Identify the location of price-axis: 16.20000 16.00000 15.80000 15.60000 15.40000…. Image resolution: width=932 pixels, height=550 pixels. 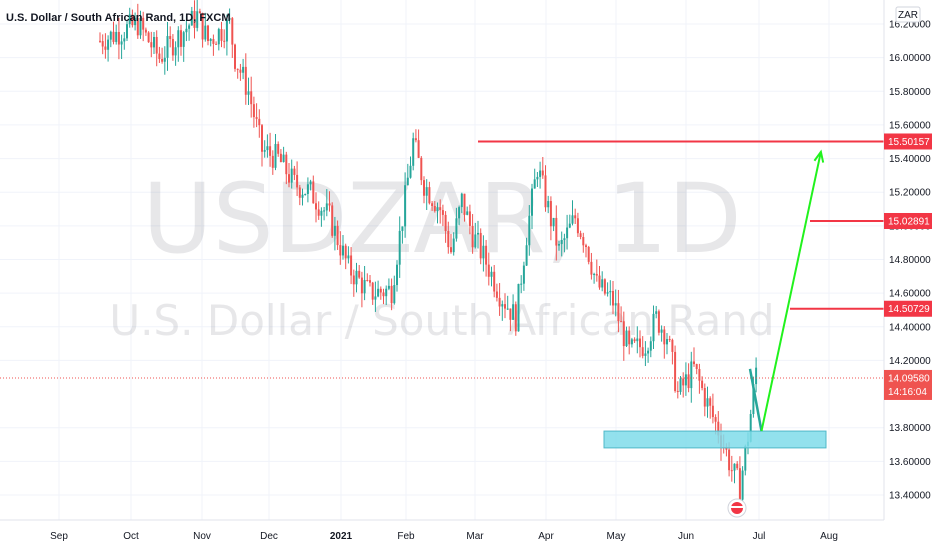
(907, 260).